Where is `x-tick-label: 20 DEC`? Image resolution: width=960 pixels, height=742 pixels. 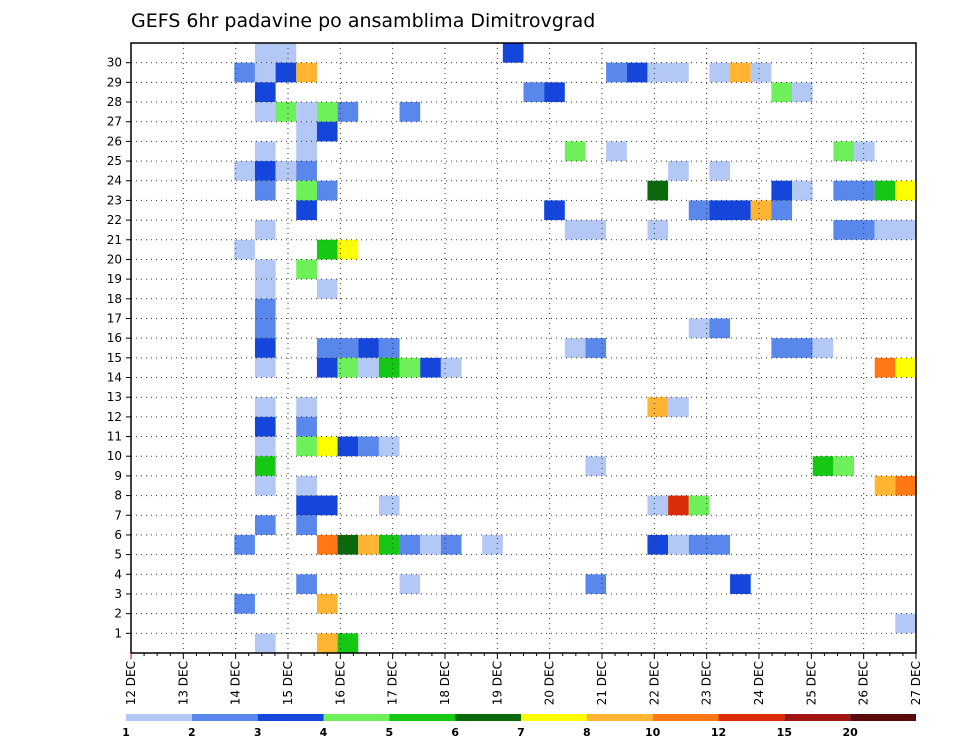
x-tick-label: 20 DEC is located at coordinates (550, 683).